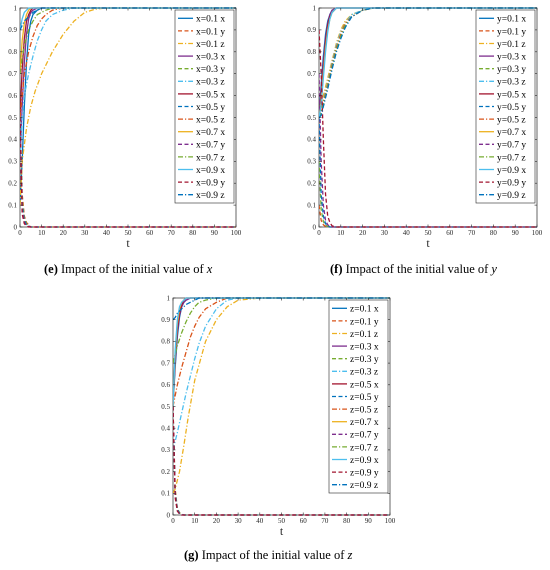 The width and height of the screenshot is (550, 570). I want to click on legend-label: x=0.3 y, so click(210, 70).